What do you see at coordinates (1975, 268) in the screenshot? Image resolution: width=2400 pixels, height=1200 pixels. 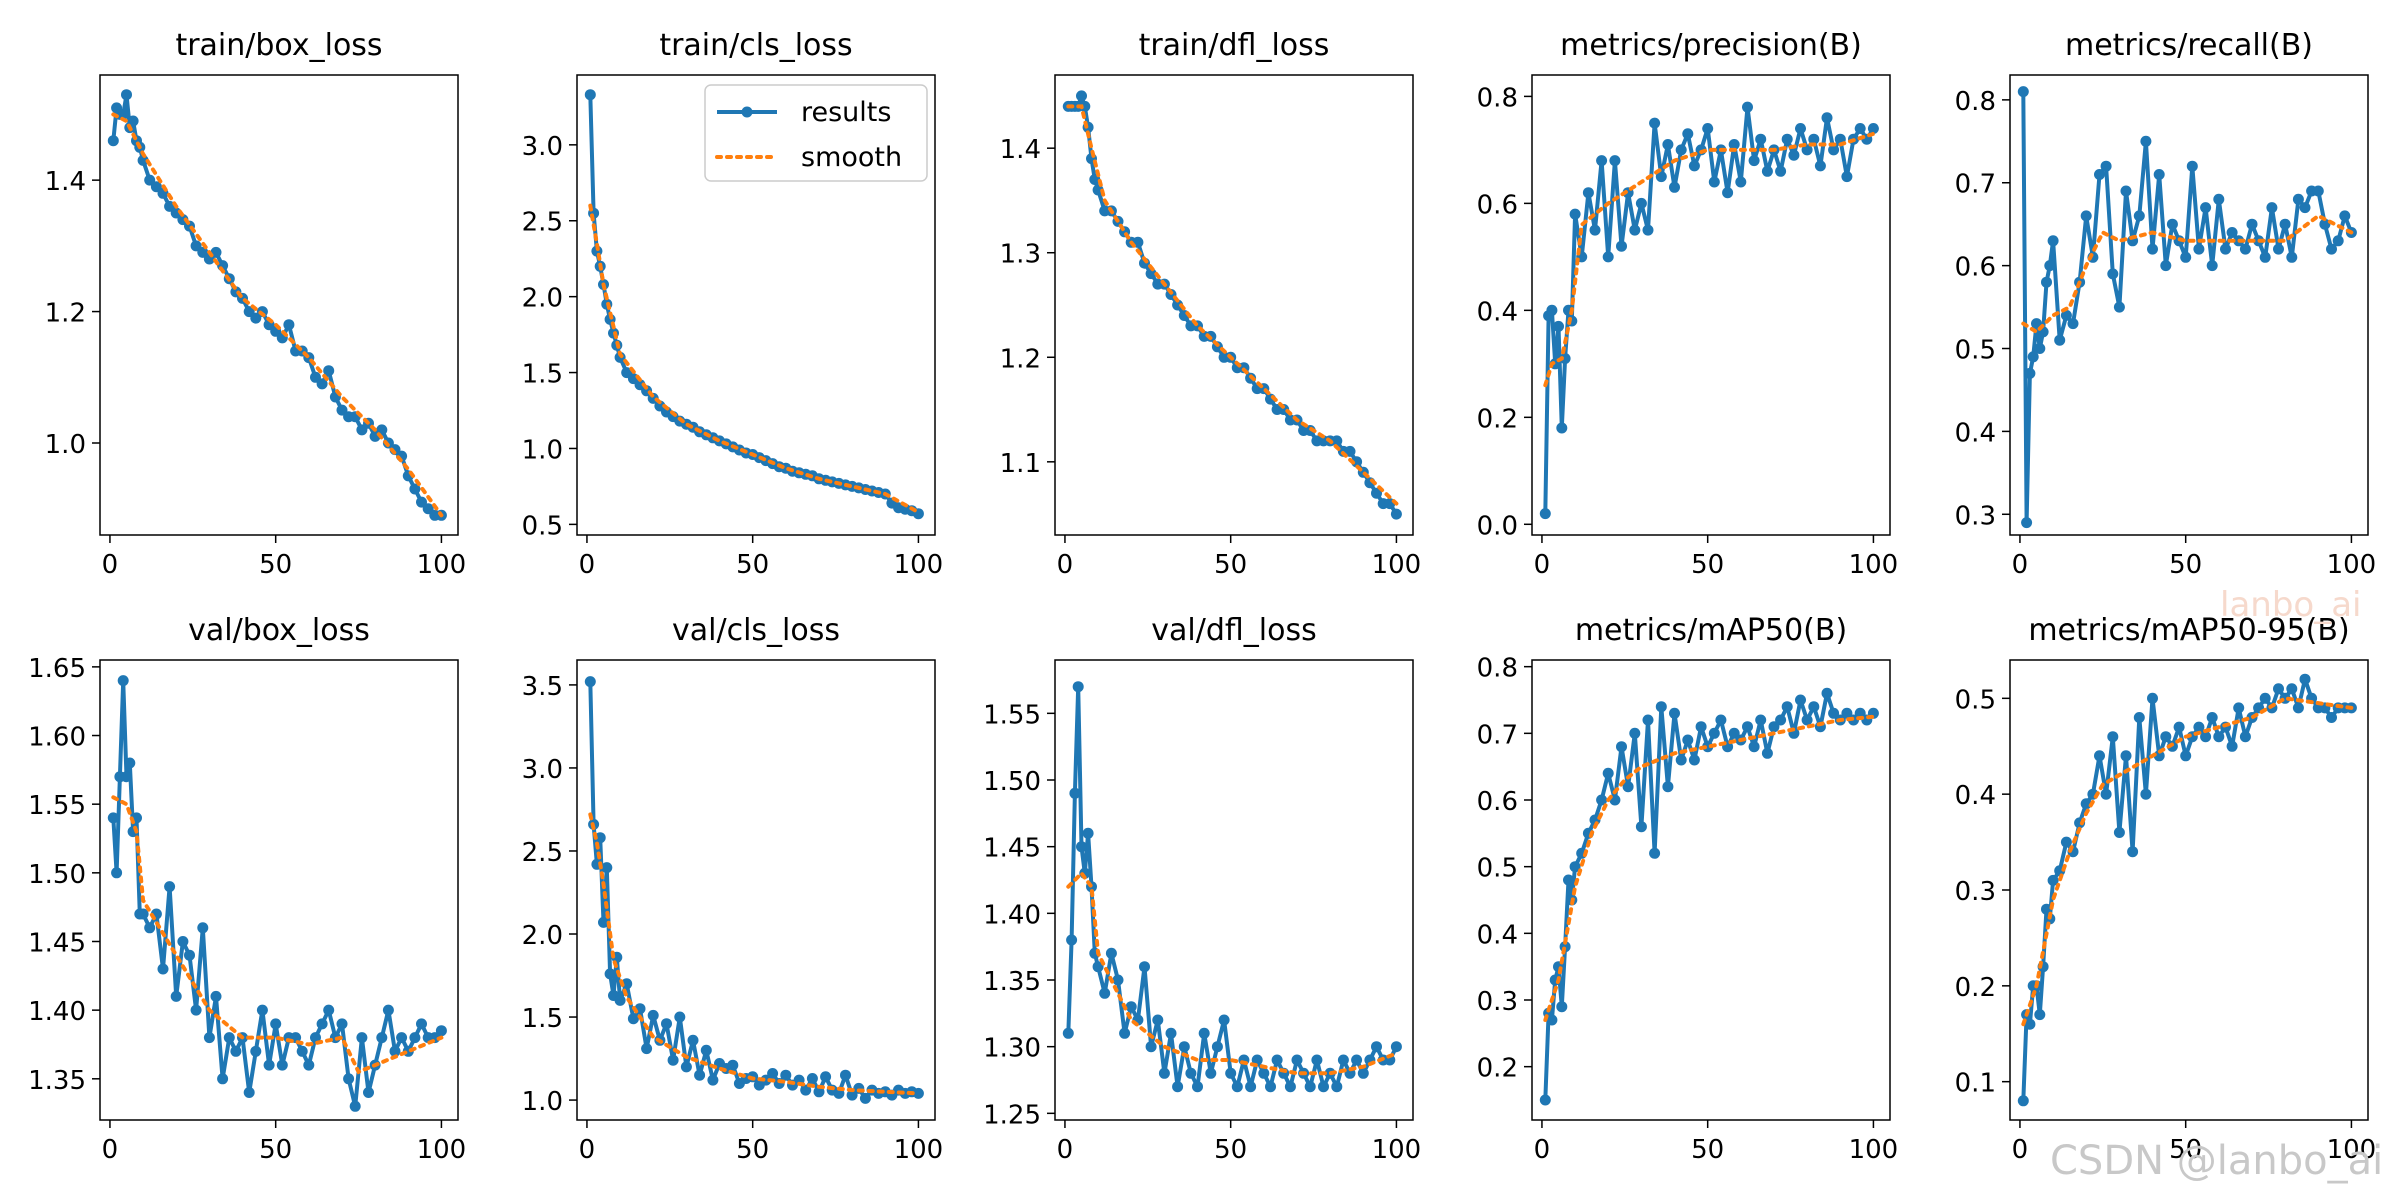 I see `y-tick-label: 0.6` at bounding box center [1975, 268].